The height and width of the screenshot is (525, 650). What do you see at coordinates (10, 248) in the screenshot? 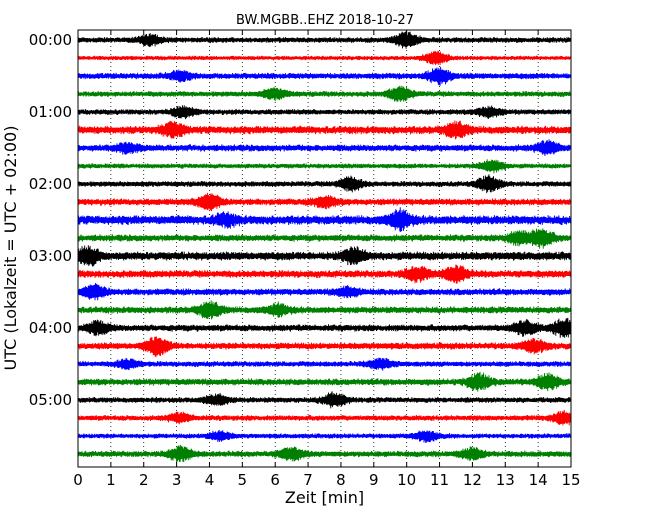
I see `y-axis-label: UTC (Lokalzeit = UTC + 02:00)` at bounding box center [10, 248].